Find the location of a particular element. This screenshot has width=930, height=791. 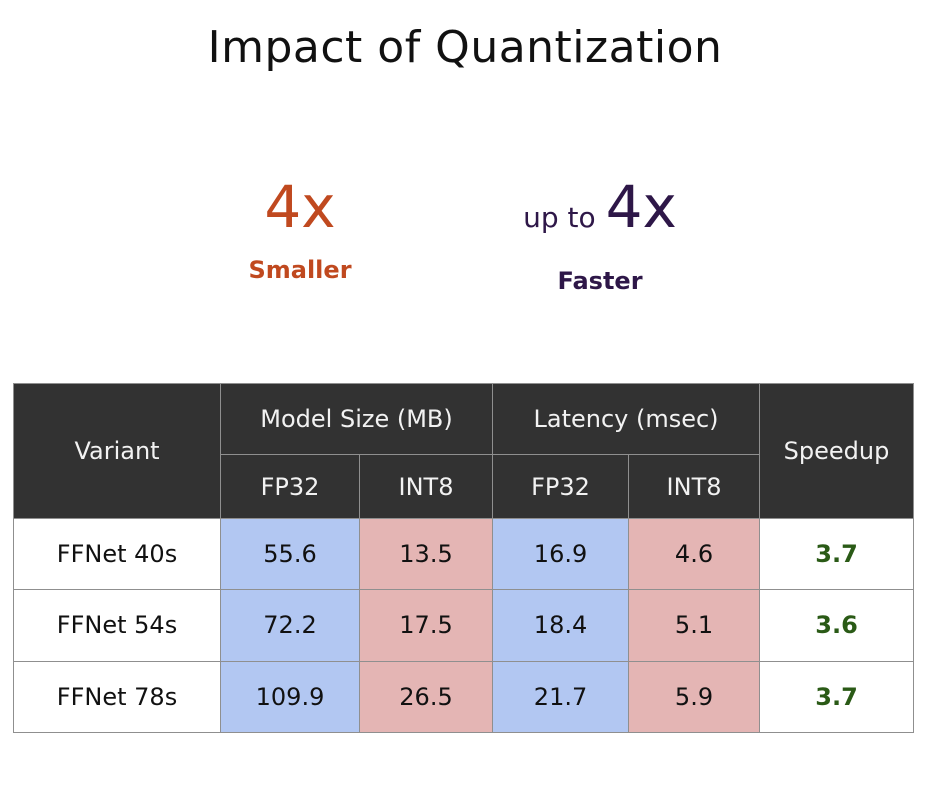

latency-int8-cell: 5.1 is located at coordinates (694, 625).